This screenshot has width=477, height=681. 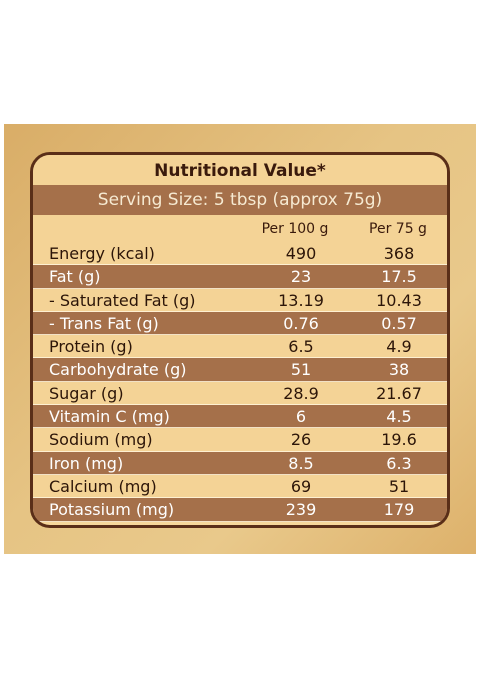 What do you see at coordinates (301, 463) in the screenshot?
I see `value-per-100g: 8.5` at bounding box center [301, 463].